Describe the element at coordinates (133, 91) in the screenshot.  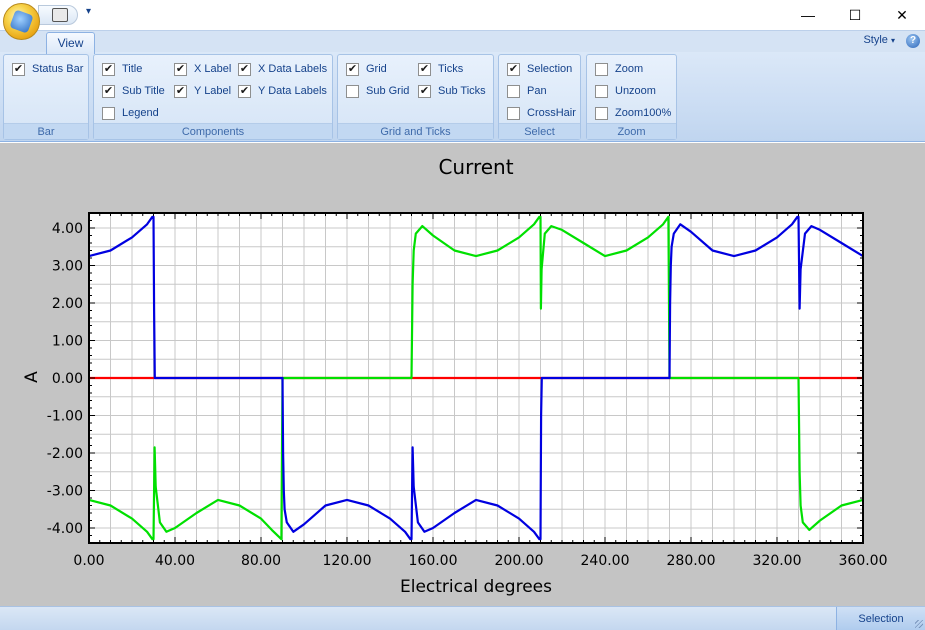
I see `checkbox-sub-title: ✔ Sub Title` at that location.